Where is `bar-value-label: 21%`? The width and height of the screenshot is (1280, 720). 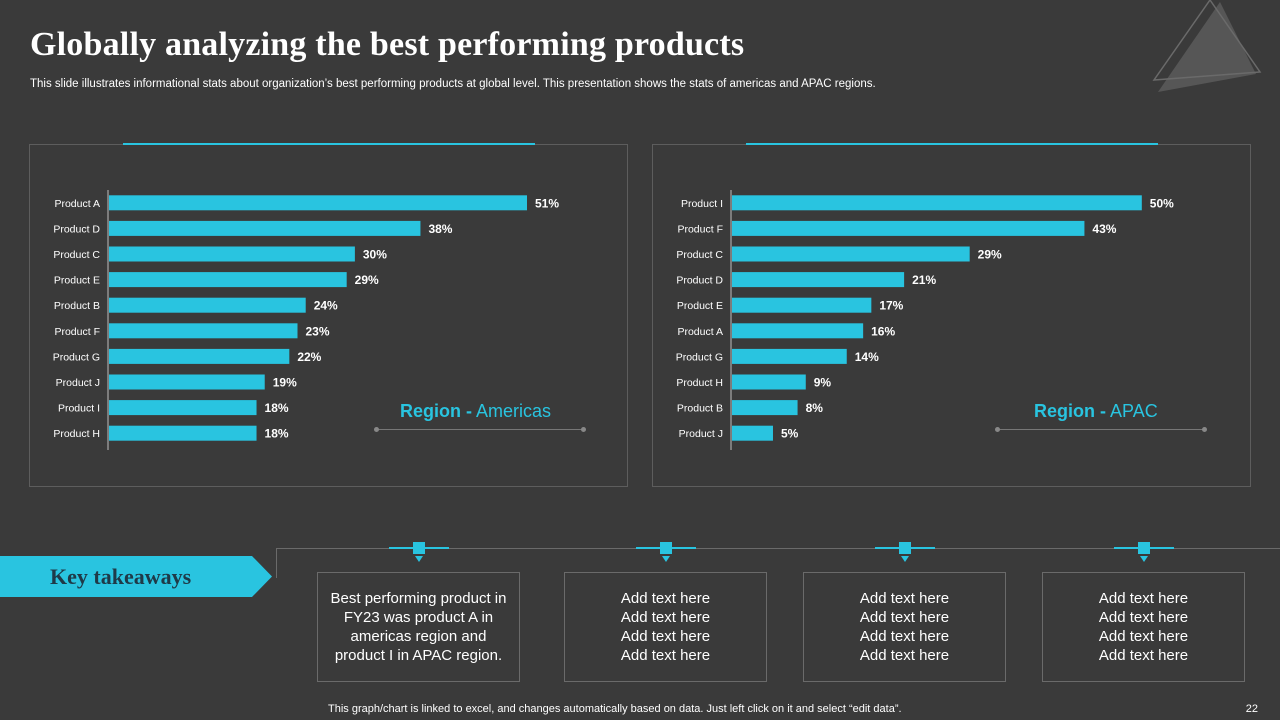
bar-value-label: 21% is located at coordinates (924, 280).